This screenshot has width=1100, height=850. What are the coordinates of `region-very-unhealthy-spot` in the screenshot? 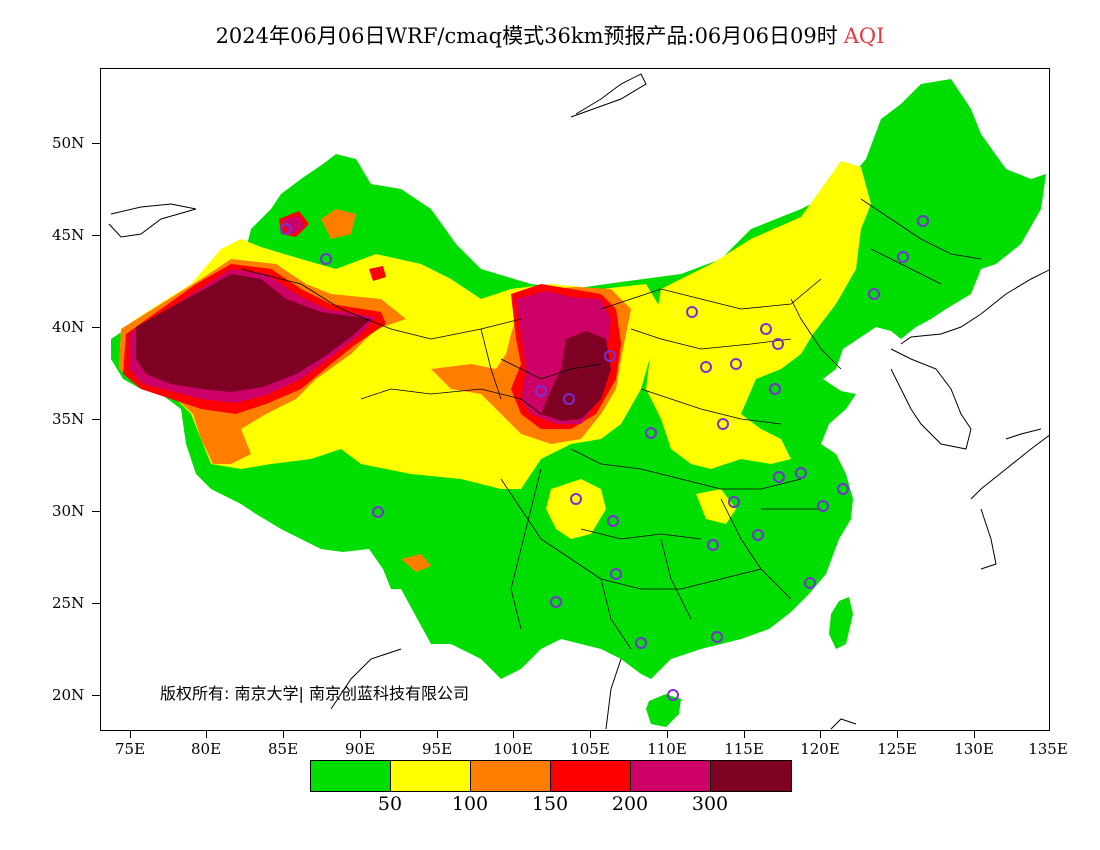 It's located at (294, 225).